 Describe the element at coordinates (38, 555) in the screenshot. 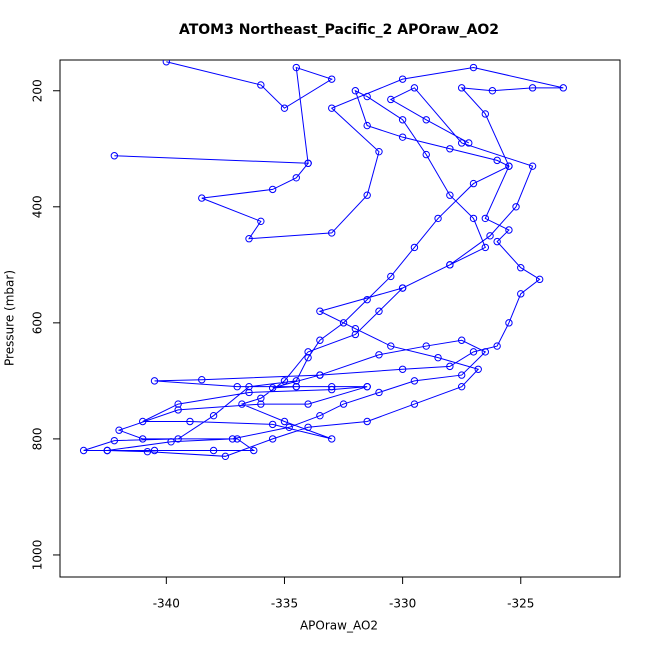

I see `y-tick-label: 1000` at that location.